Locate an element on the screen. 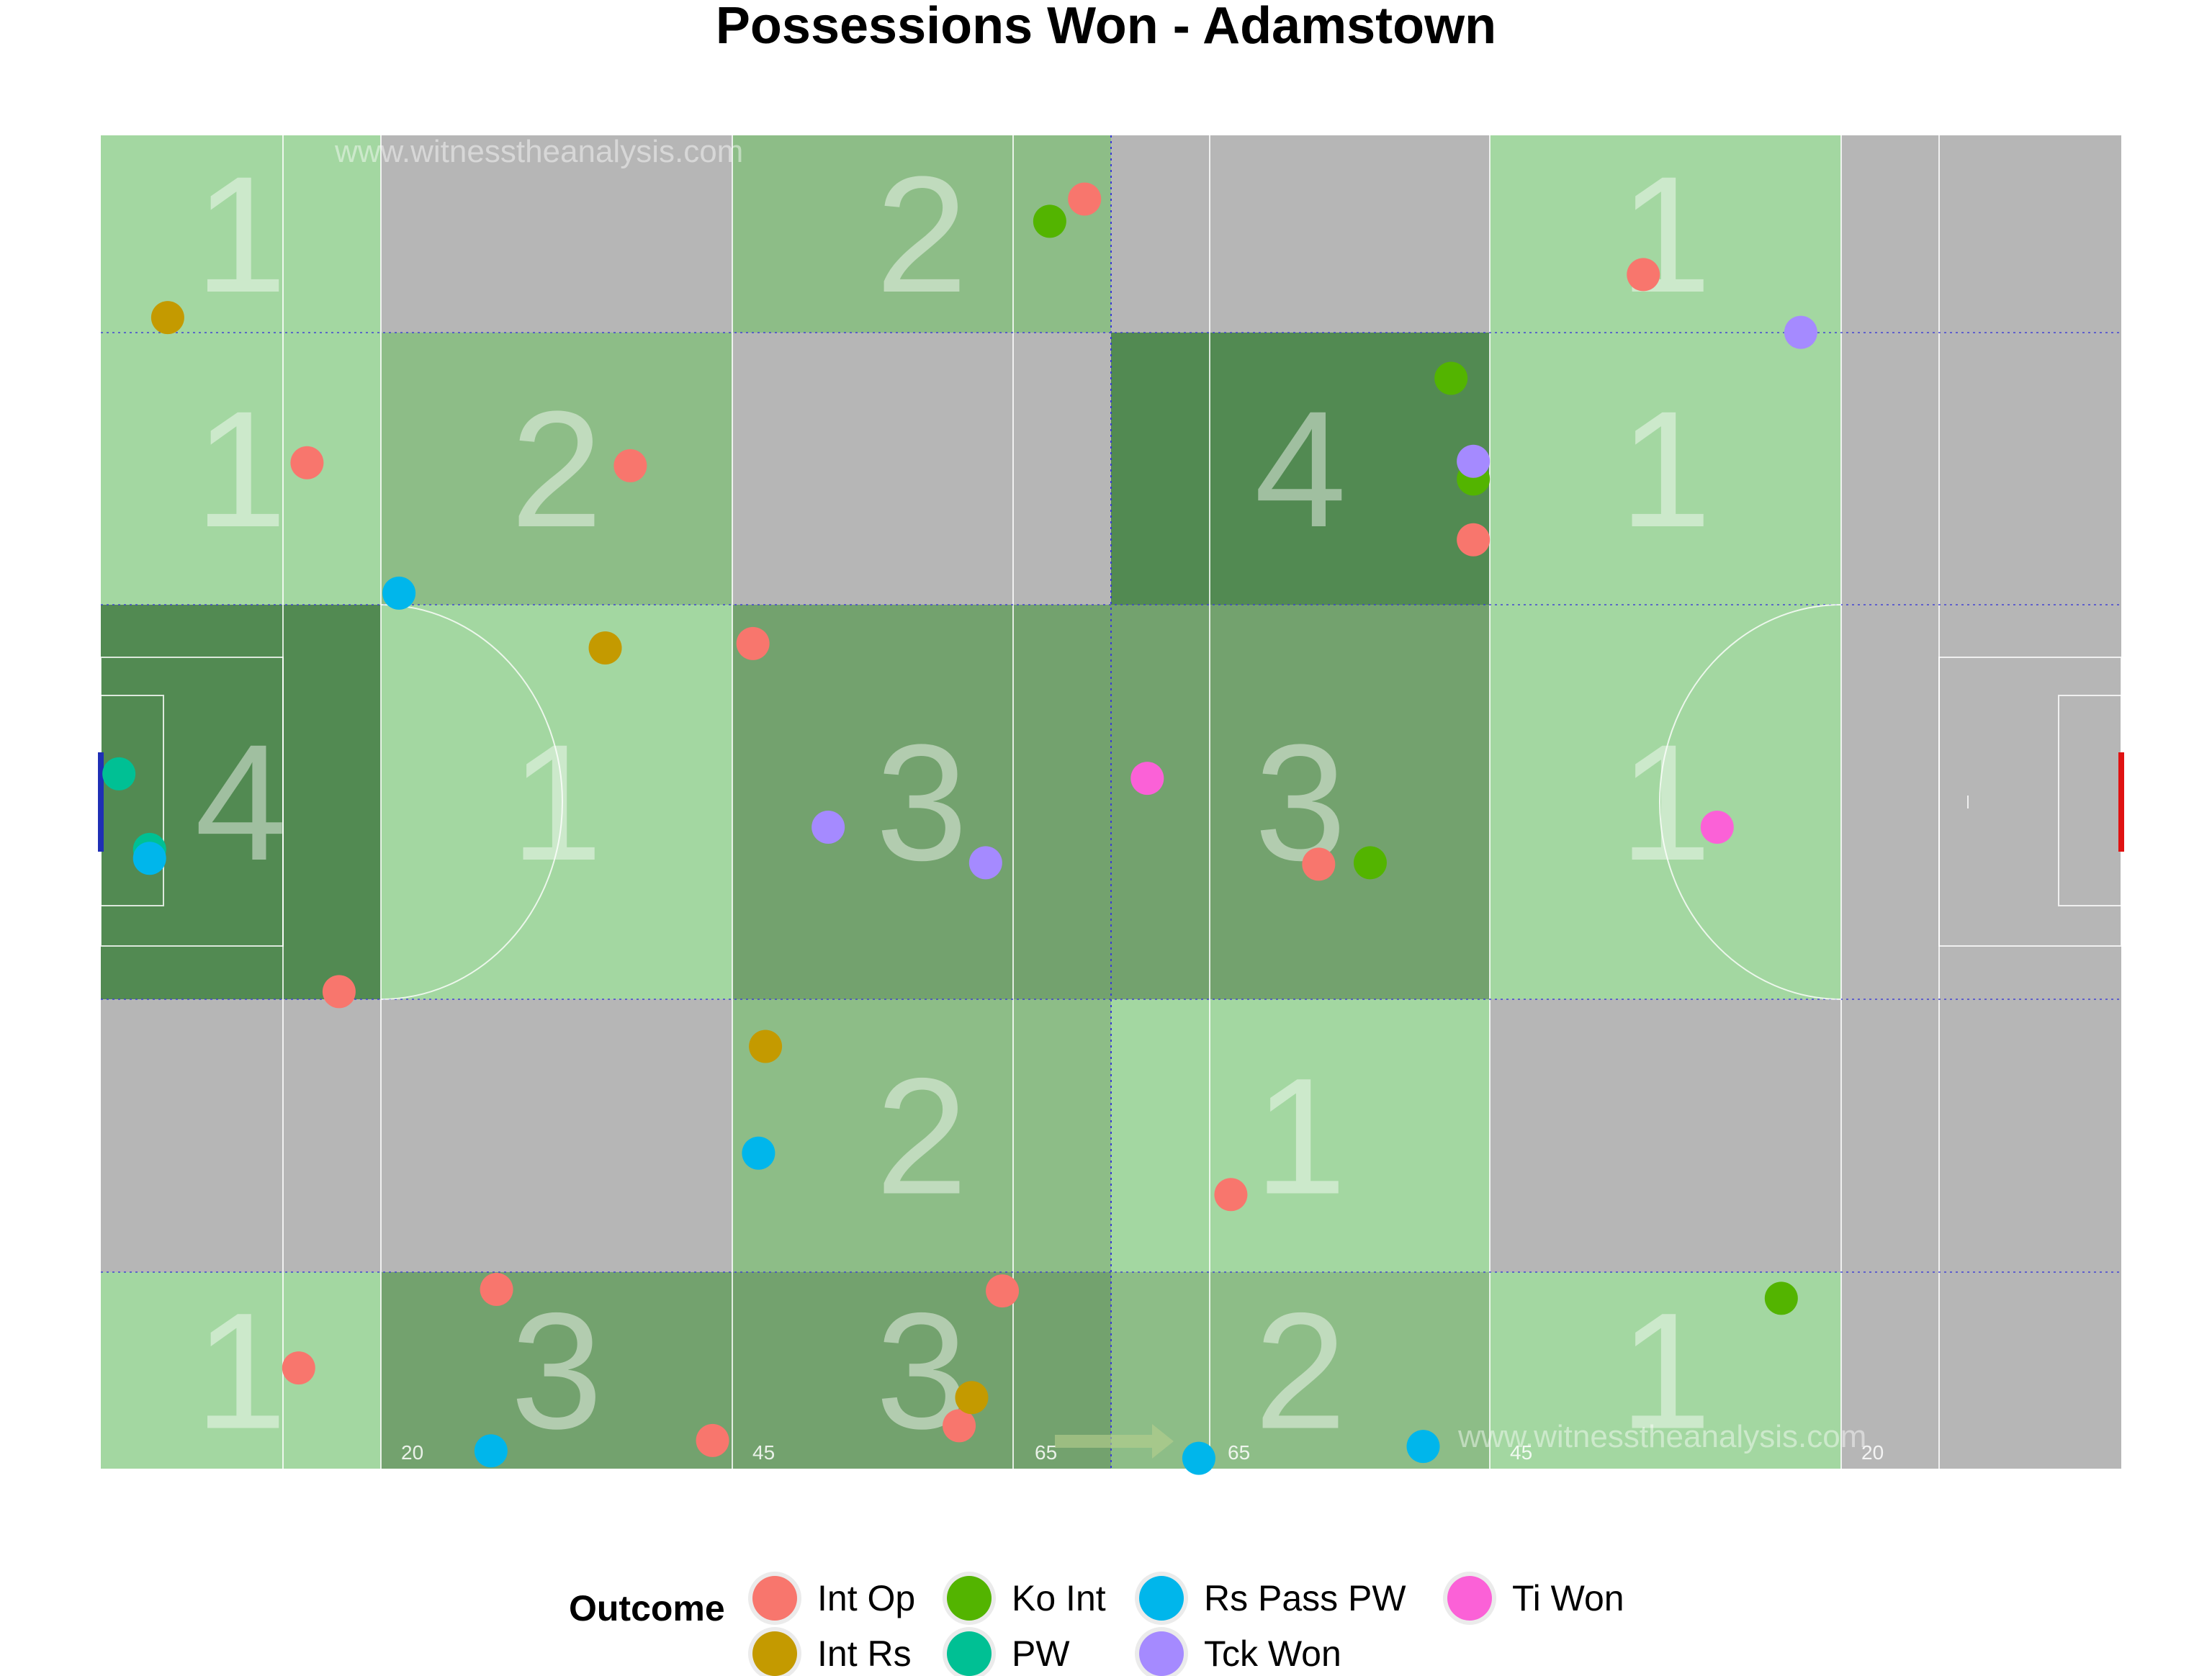  zone-col1-row2 is located at coordinates (241, 469).